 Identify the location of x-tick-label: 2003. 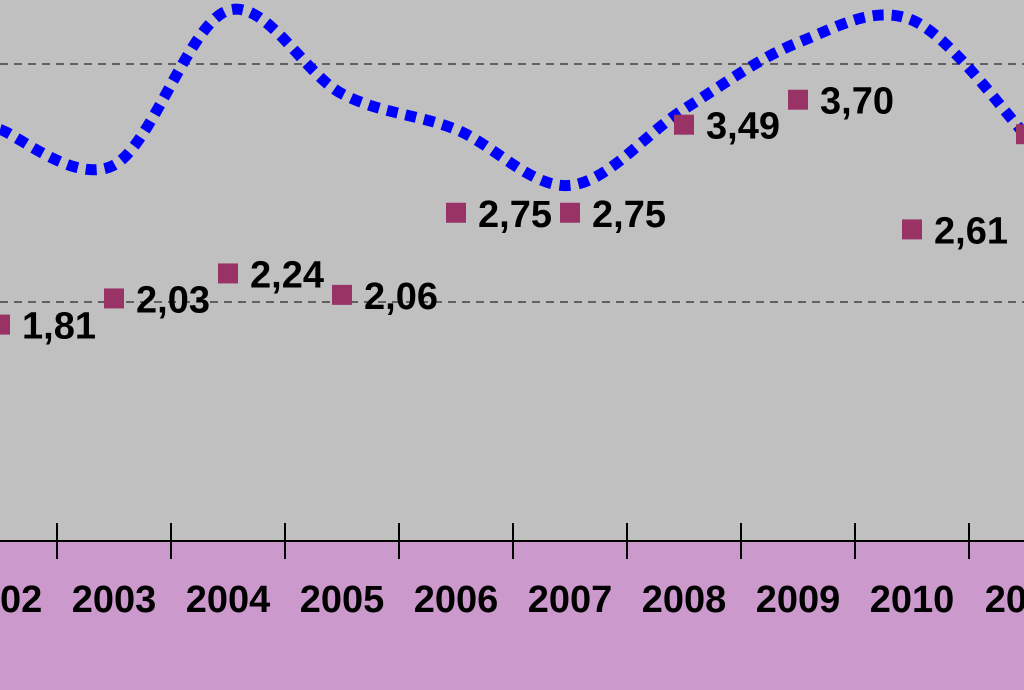
(114, 600).